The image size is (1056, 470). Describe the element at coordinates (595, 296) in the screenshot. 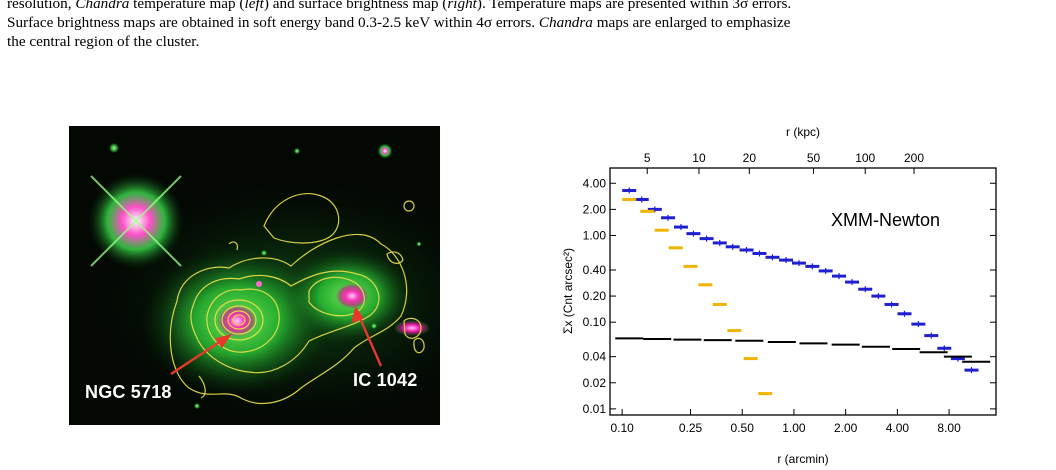

I see `y-tick-label: 0.20` at that location.